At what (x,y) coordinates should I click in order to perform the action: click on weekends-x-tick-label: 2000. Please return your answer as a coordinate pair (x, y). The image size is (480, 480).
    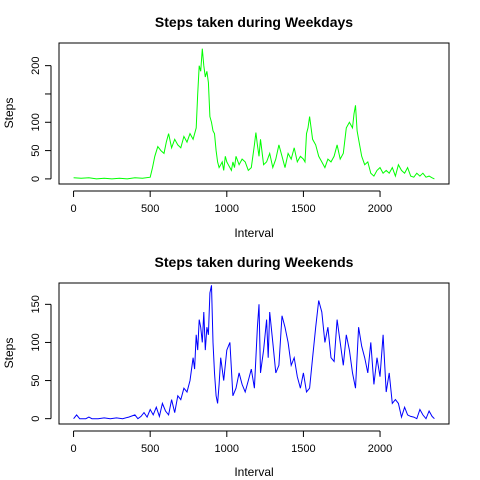
    Looking at the image, I should click on (380, 449).